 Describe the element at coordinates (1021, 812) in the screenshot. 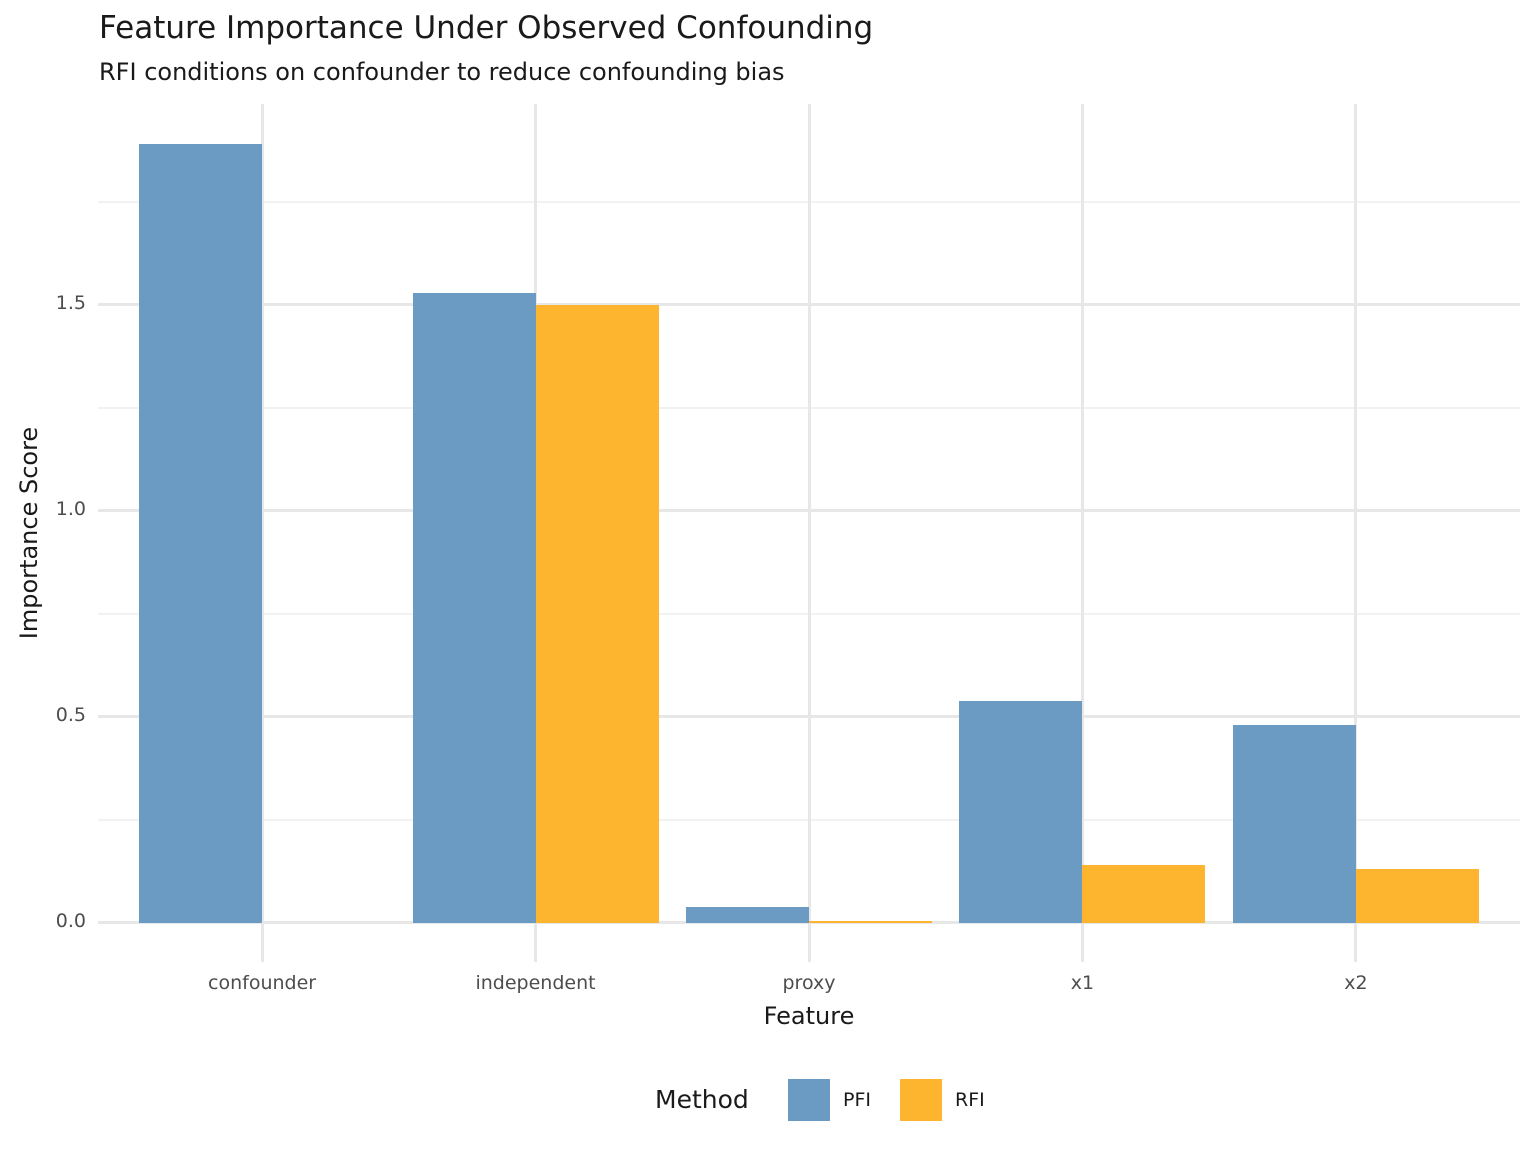

I see `bar-pfi-x1` at that location.